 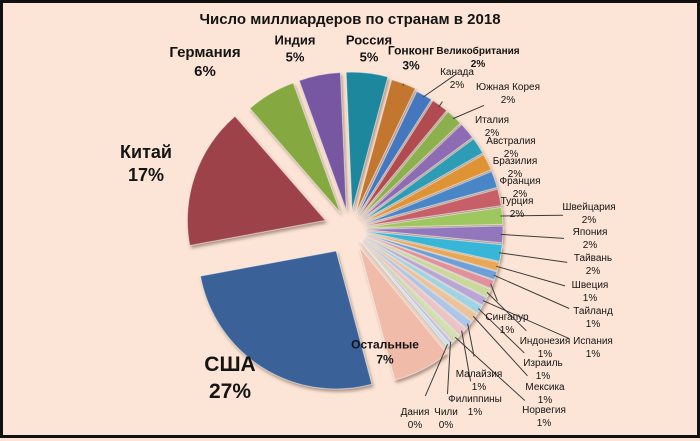 What do you see at coordinates (506, 317) in the screenshot?
I see `slice-name: Сингапур` at bounding box center [506, 317].